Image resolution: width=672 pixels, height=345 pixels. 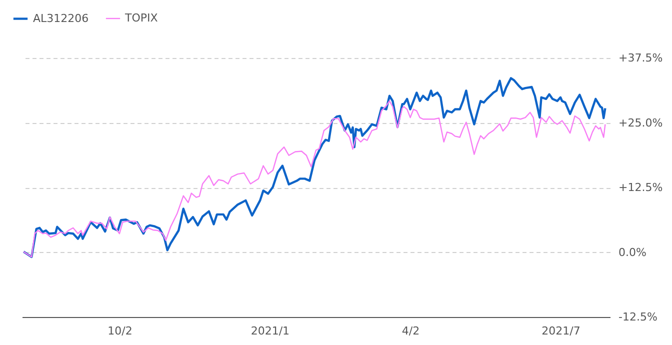 What do you see at coordinates (640, 123) in the screenshot?
I see `y-tick-label: +25.0%` at bounding box center [640, 123].